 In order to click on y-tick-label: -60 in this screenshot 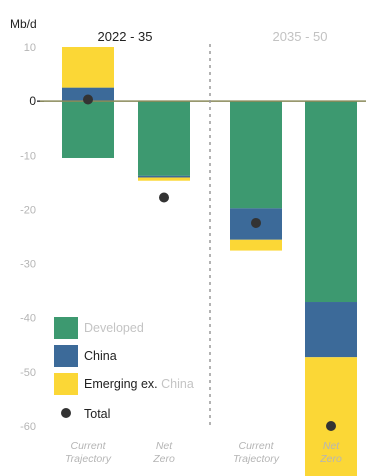, I will do `click(28, 427)`.